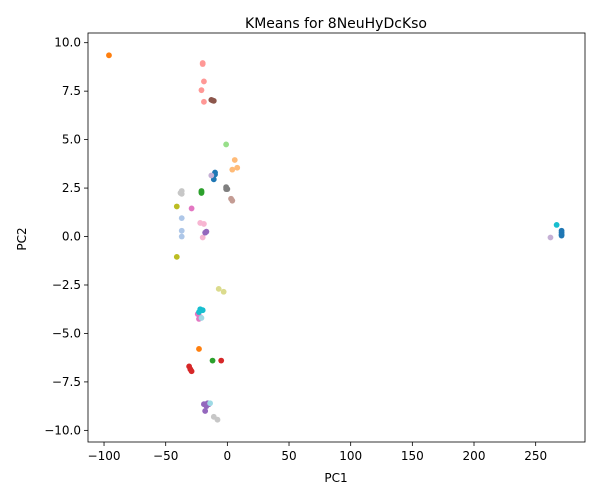  I want to click on x-tick-label: 0, so click(228, 456).